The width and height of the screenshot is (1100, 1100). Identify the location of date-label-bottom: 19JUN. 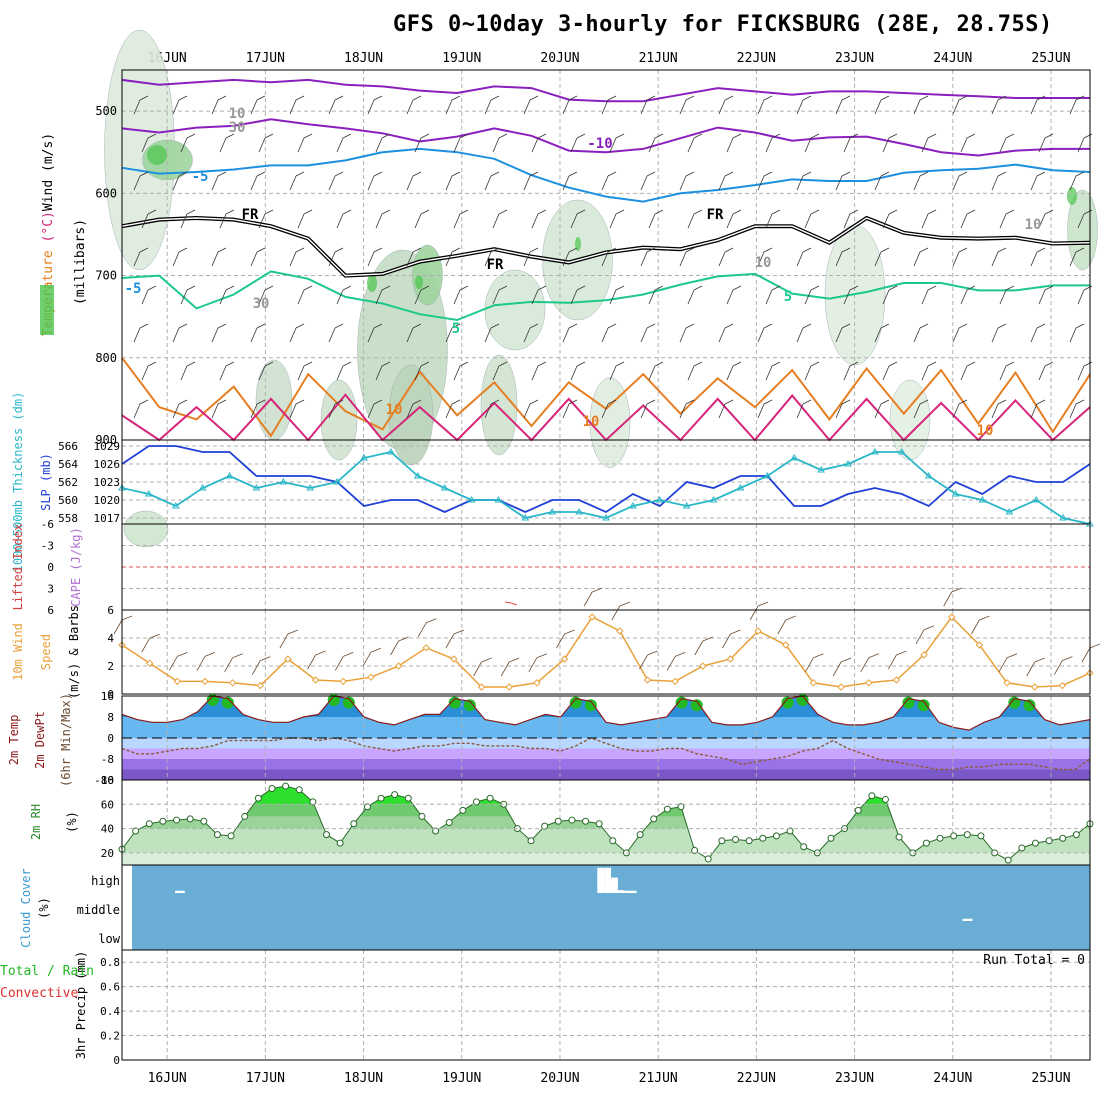
(461, 1078).